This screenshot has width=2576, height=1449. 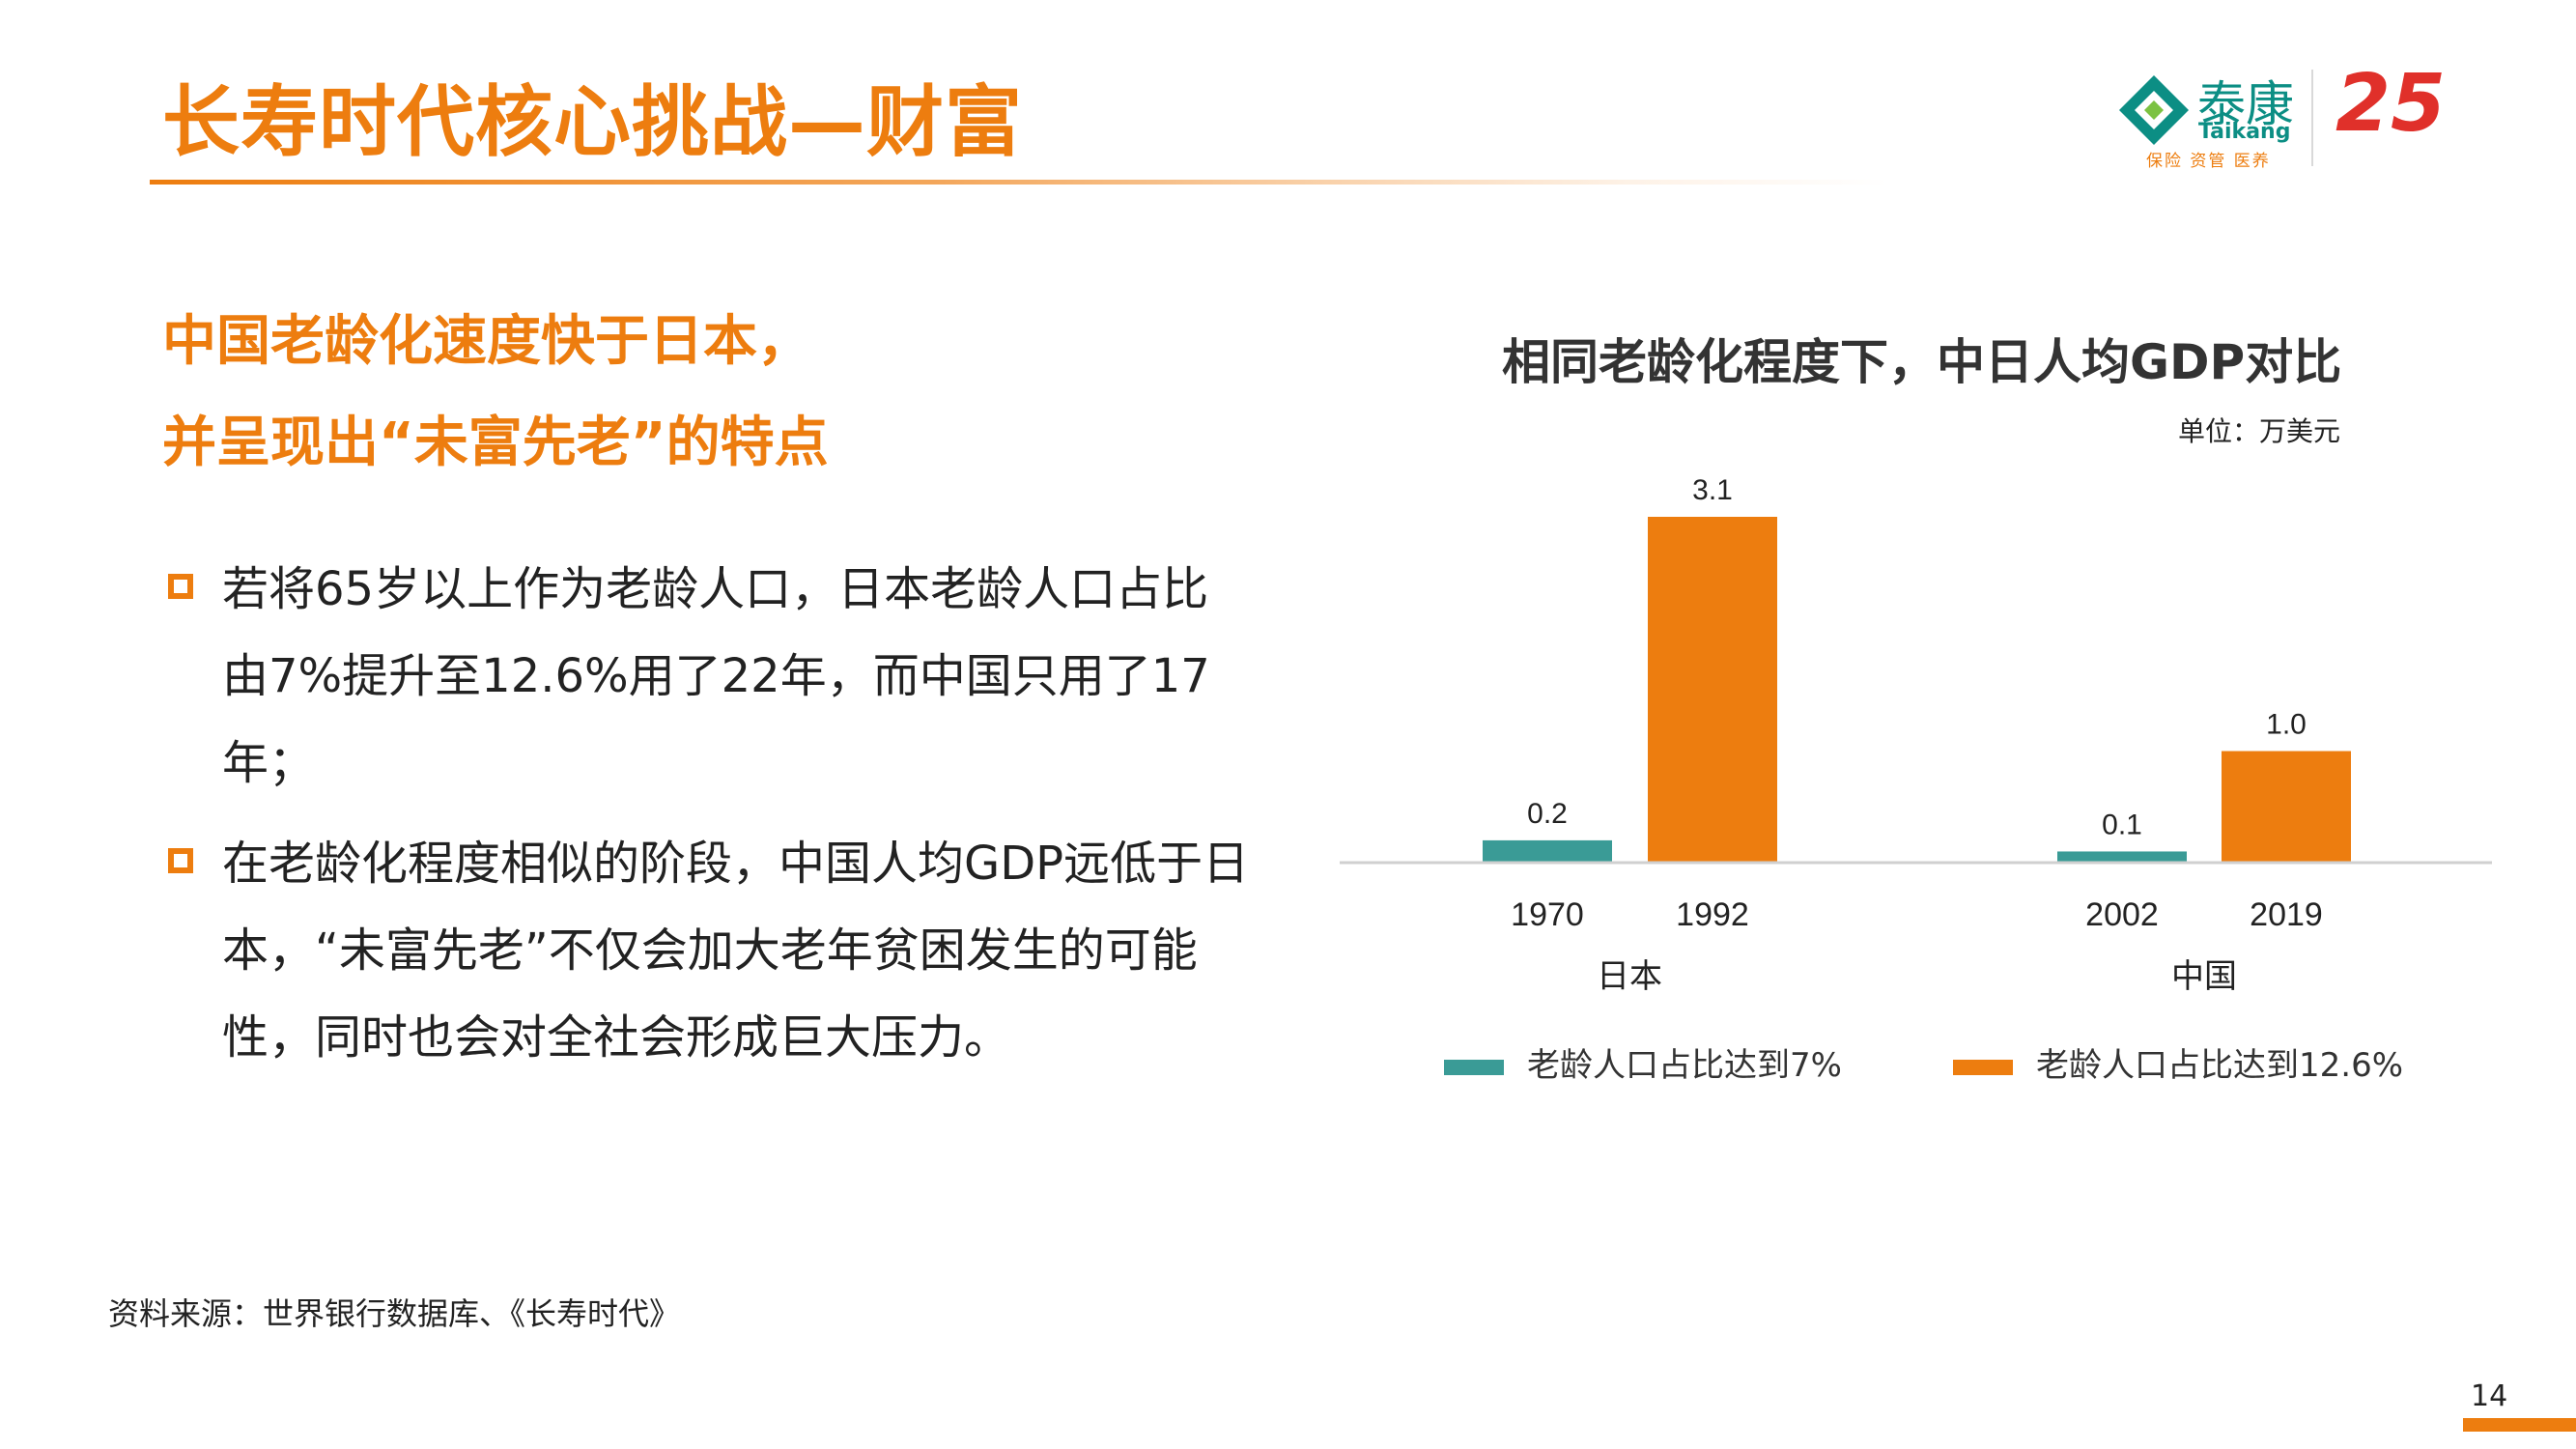 I want to click on source-note: 资料来源：世界银行数据库、《长寿时代》, so click(x=394, y=1313).